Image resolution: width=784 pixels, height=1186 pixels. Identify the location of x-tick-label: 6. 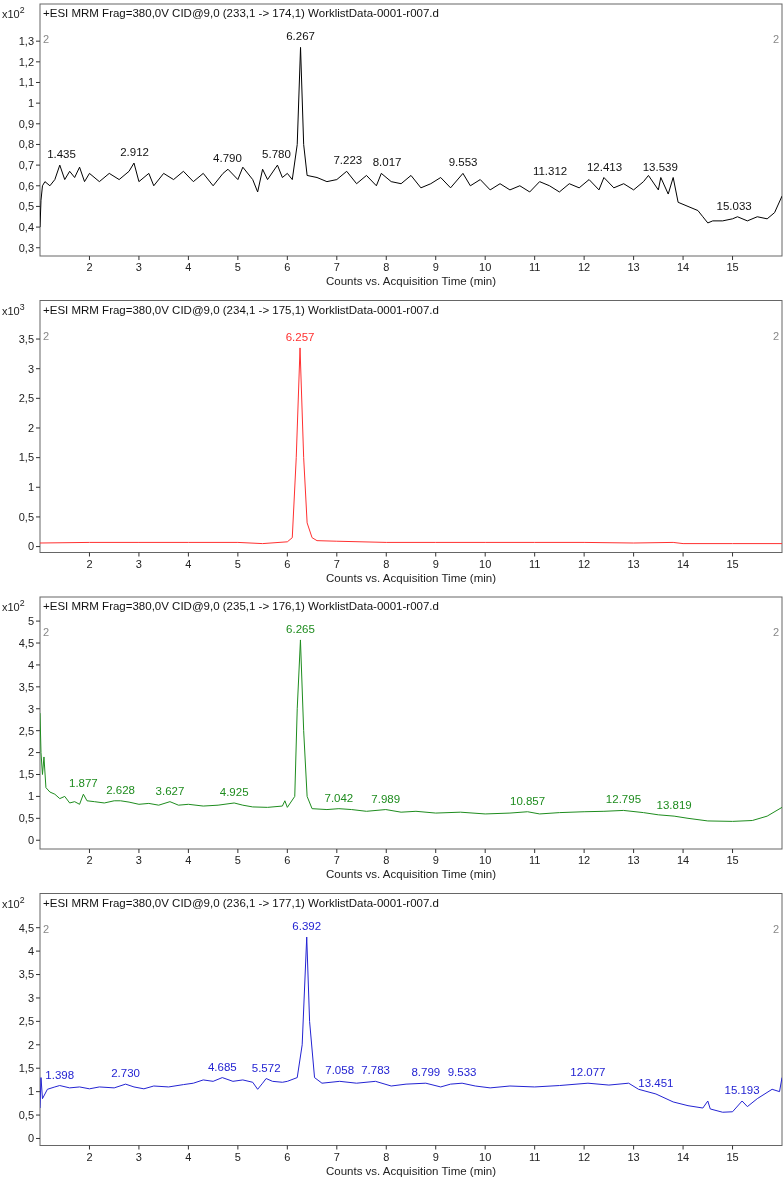
(287, 860).